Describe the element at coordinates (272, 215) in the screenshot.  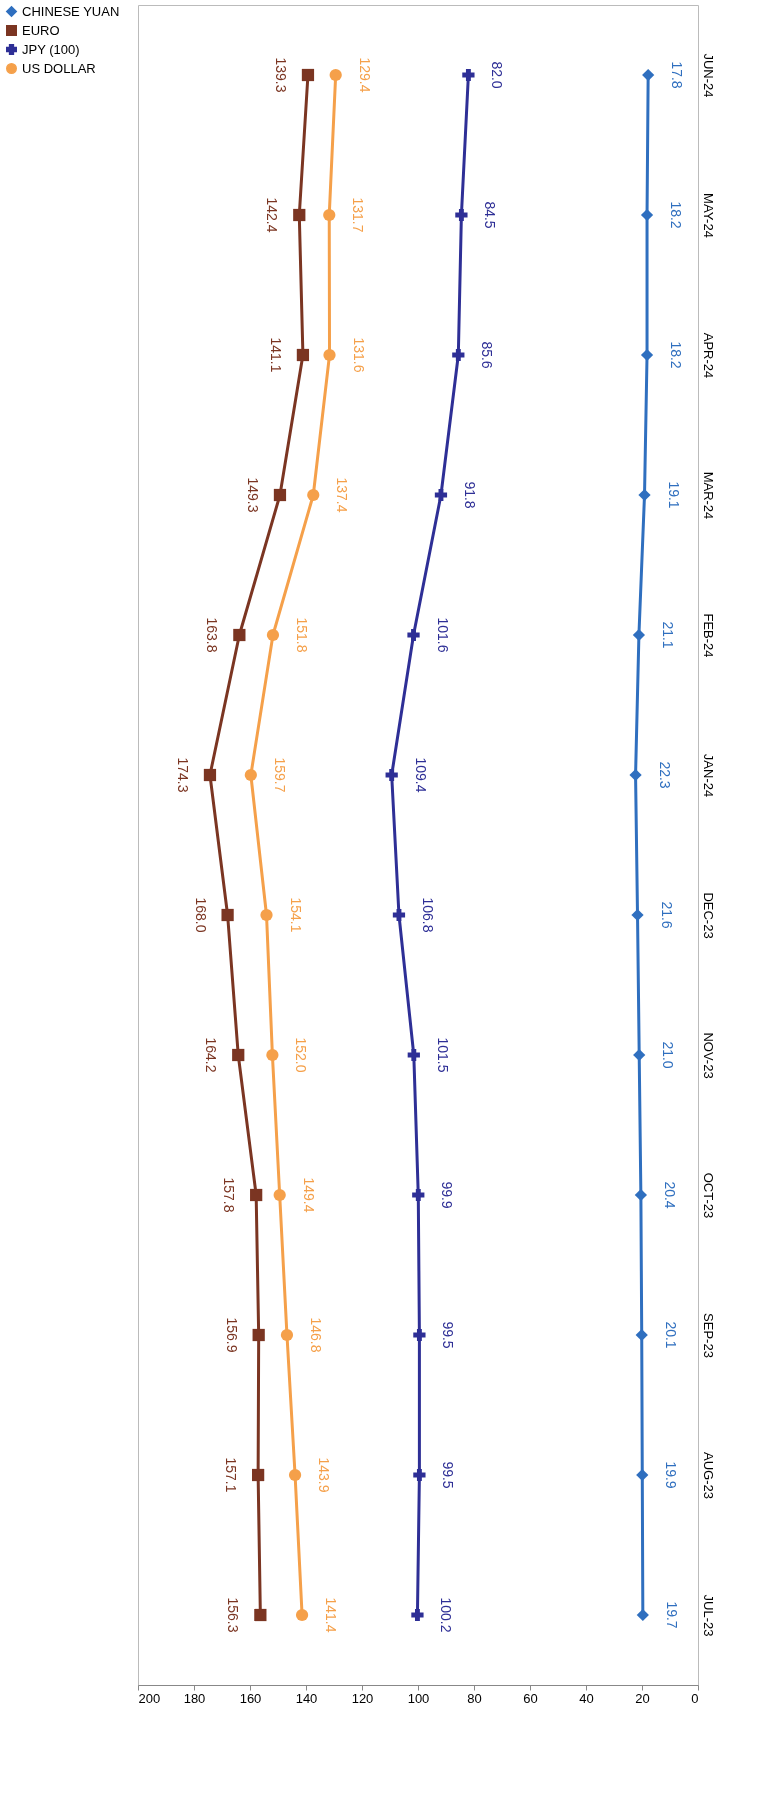
I see `data-label: 142.4` at that location.